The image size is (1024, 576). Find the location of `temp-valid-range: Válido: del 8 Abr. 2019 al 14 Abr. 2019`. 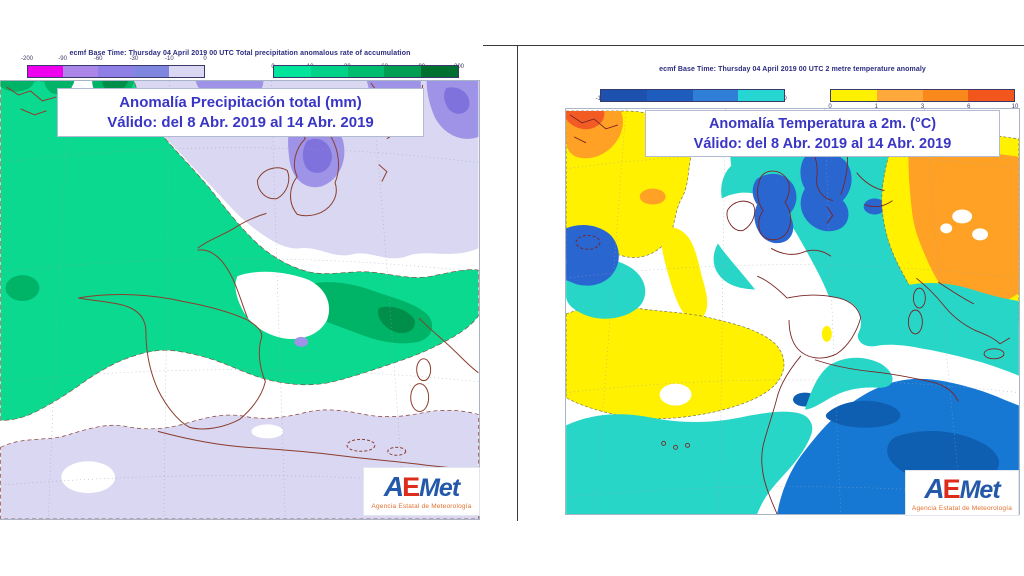

temp-valid-range: Válido: del 8 Abr. 2019 al 14 Abr. 2019 is located at coordinates (822, 143).